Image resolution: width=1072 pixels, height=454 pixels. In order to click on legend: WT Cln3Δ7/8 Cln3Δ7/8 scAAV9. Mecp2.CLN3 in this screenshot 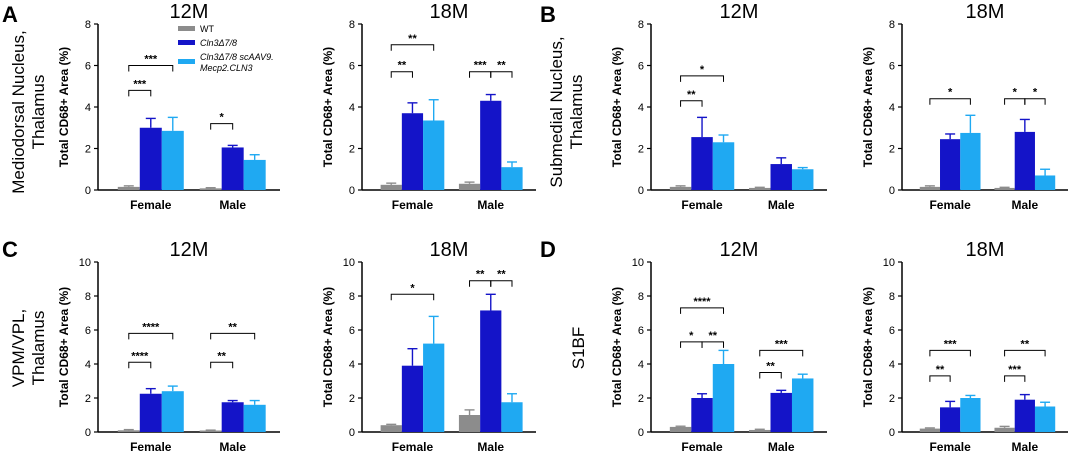, I will do `click(226, 48)`.